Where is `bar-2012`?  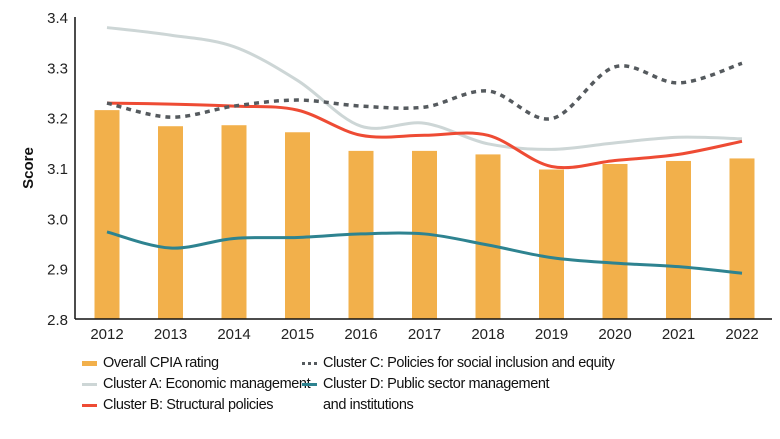 bar-2012 is located at coordinates (107, 214).